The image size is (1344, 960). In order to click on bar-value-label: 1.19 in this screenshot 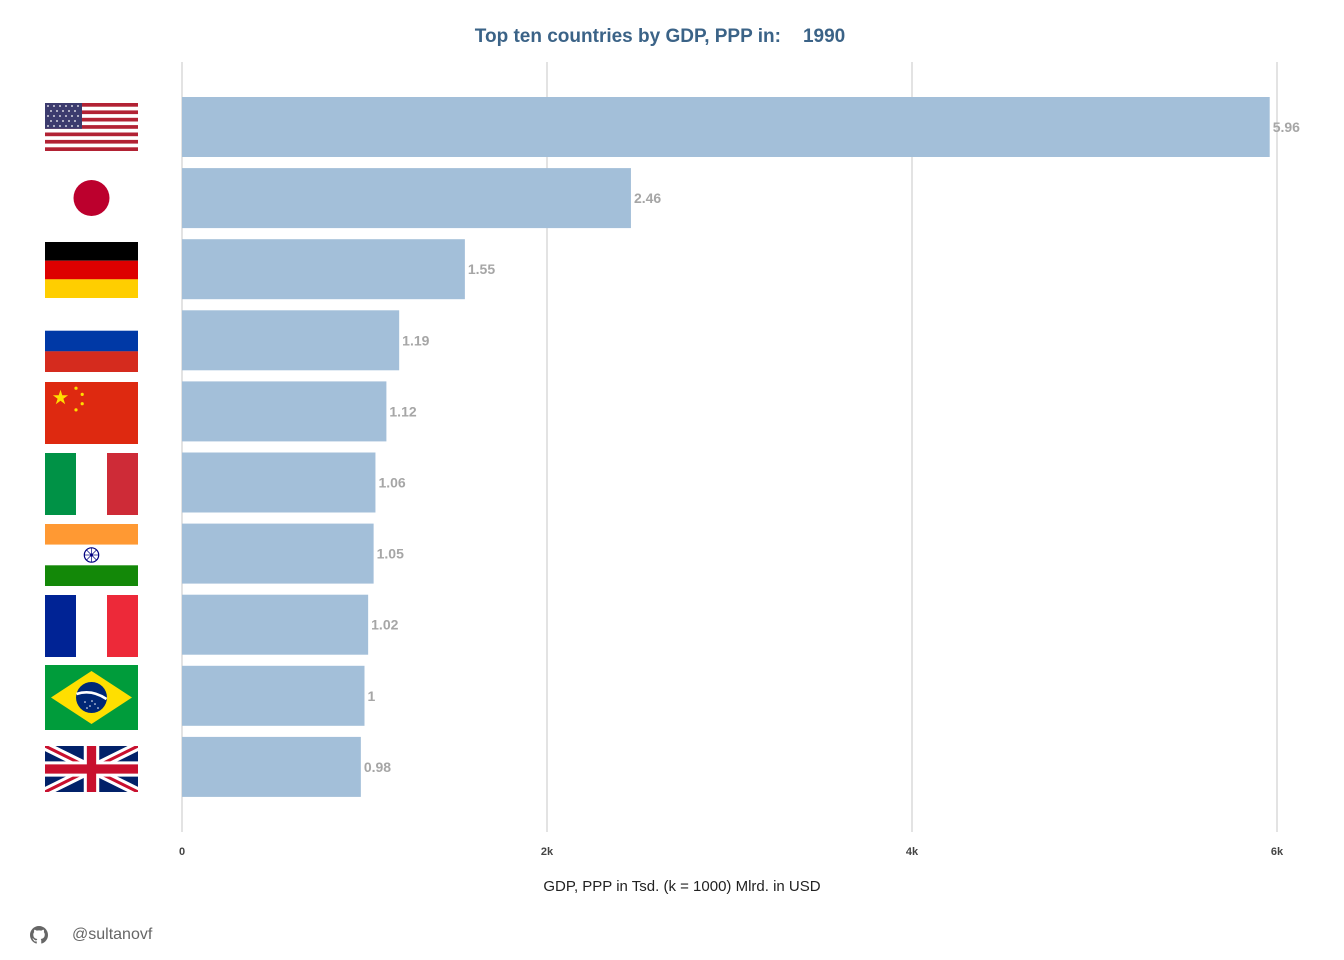, I will do `click(415, 340)`.